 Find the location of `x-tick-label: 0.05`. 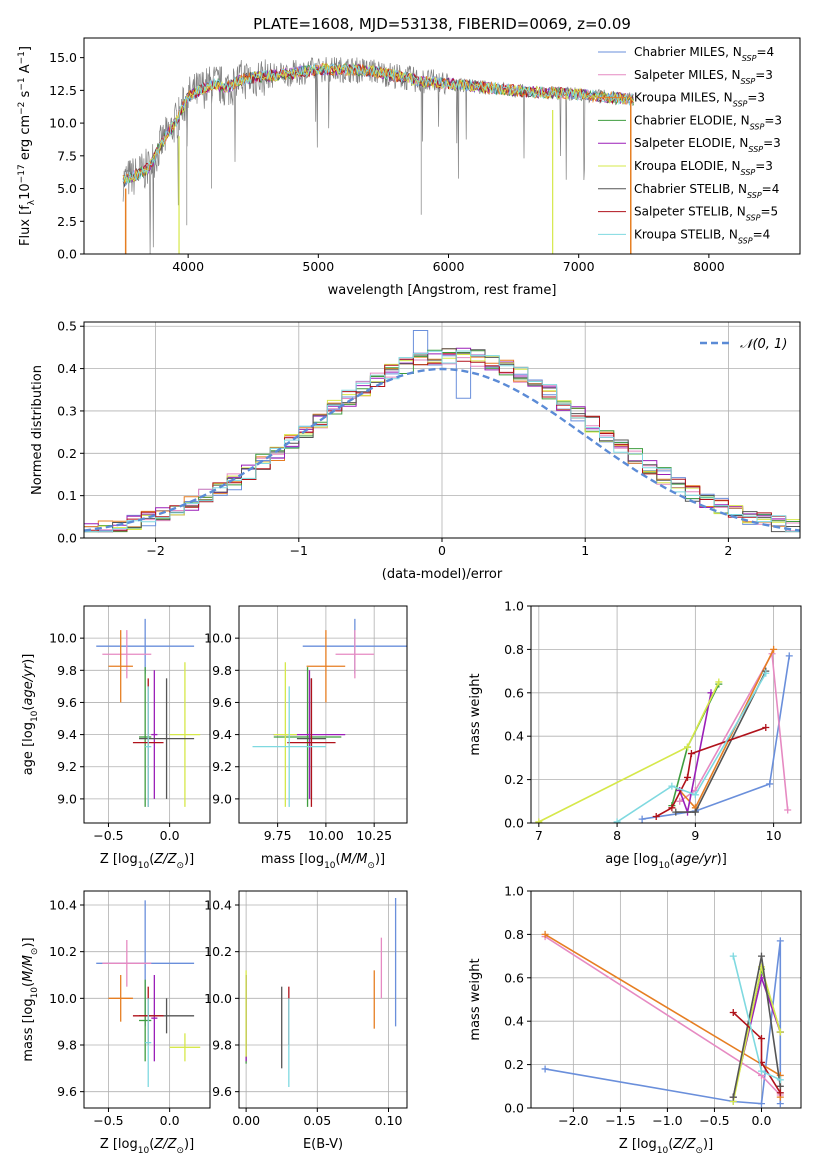

x-tick-label: 0.05 is located at coordinates (317, 1120).